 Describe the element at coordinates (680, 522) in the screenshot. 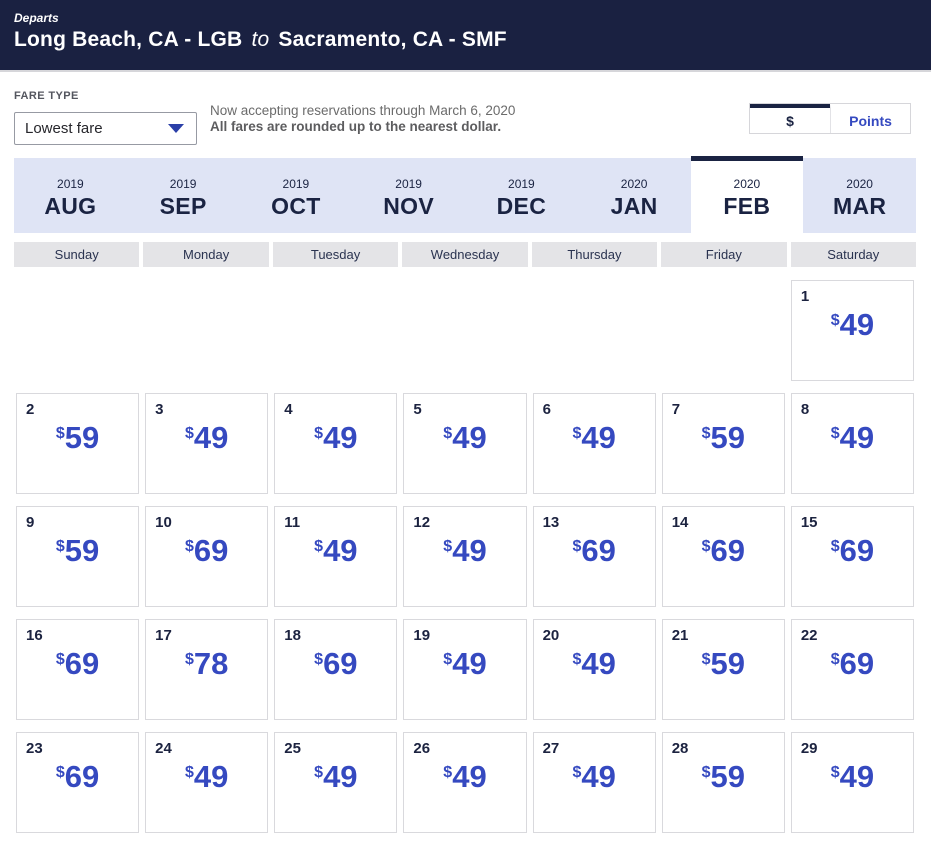

I see `day-number: 14` at that location.